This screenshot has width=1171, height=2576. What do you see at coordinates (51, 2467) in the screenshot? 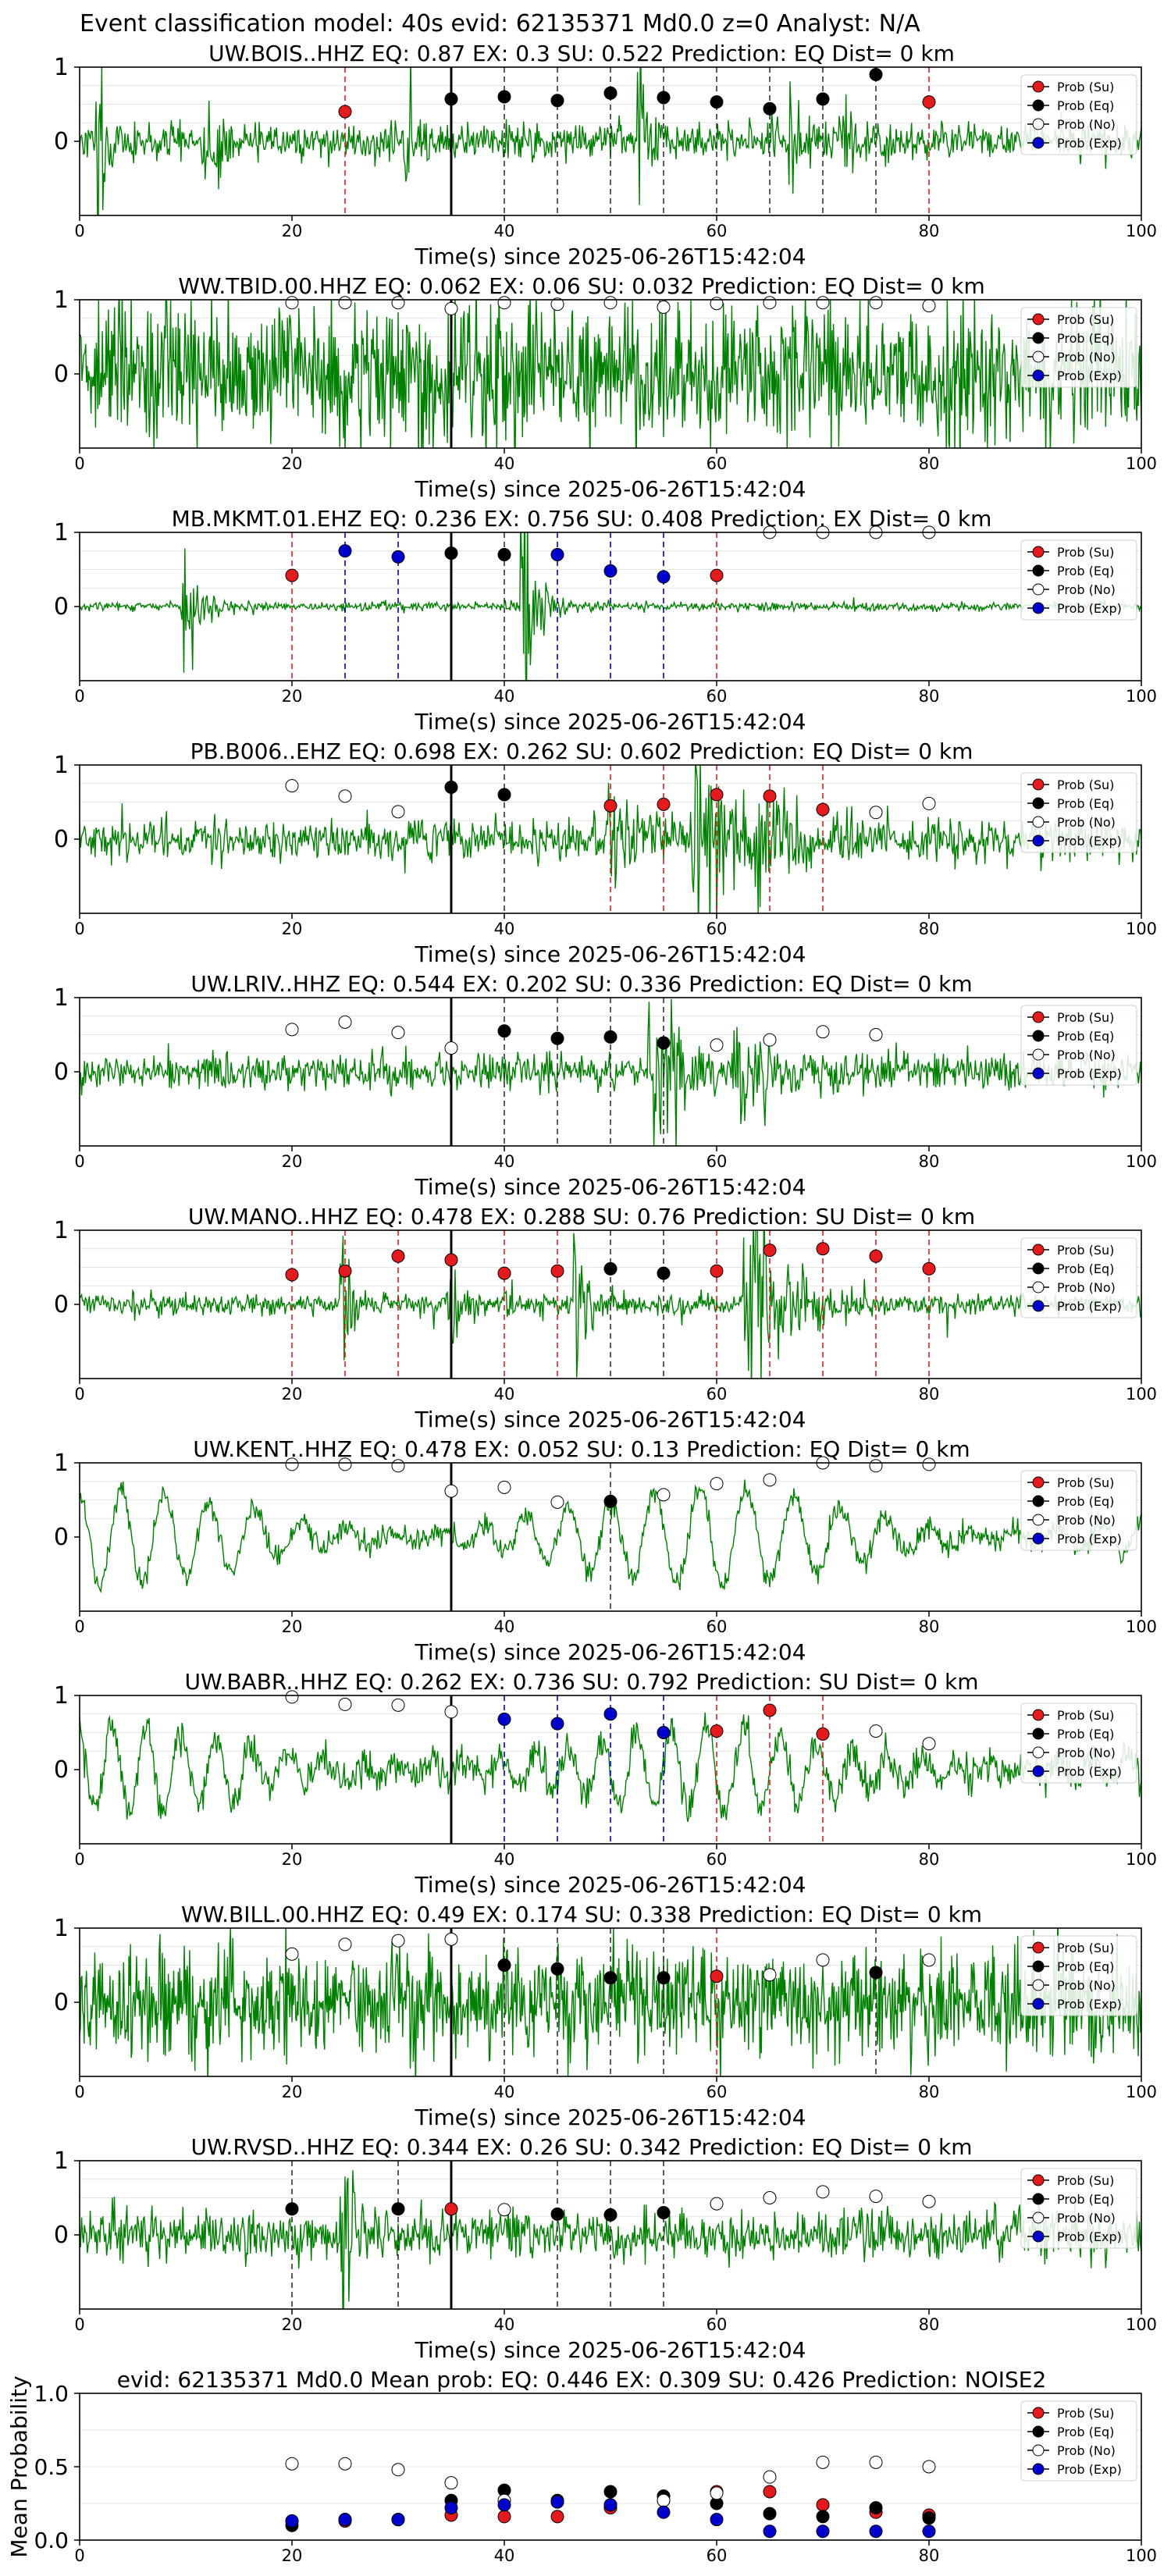
I see `y-tick-label: 0.5` at bounding box center [51, 2467].